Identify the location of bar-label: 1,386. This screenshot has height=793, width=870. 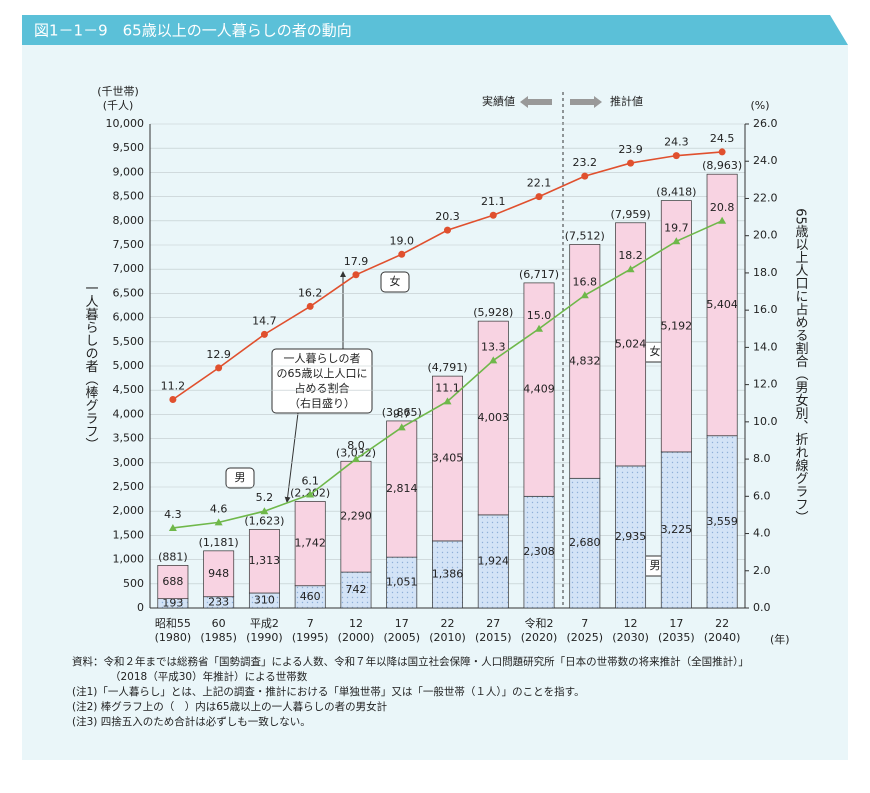
(448, 573).